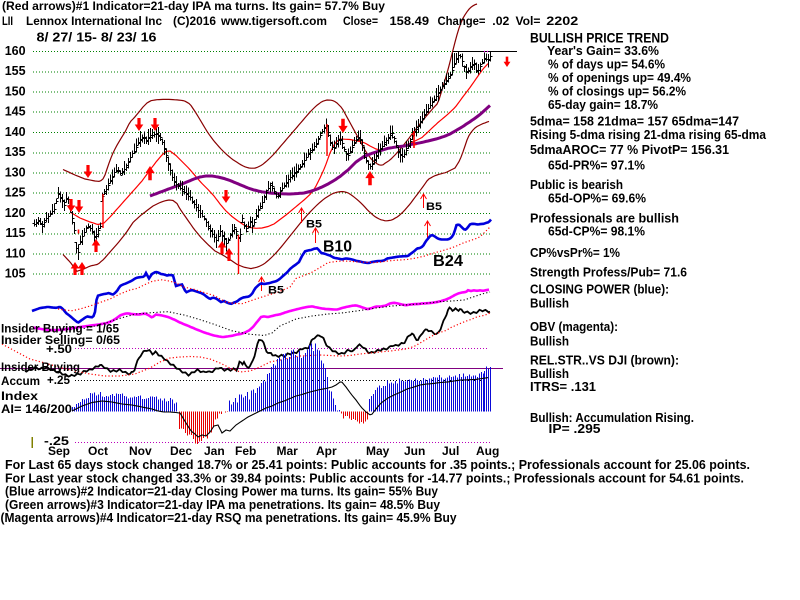 This screenshot has width=800, height=600. Describe the element at coordinates (596, 232) in the screenshot. I see `svg-text: 65d-CP%= 98.1%` at that location.